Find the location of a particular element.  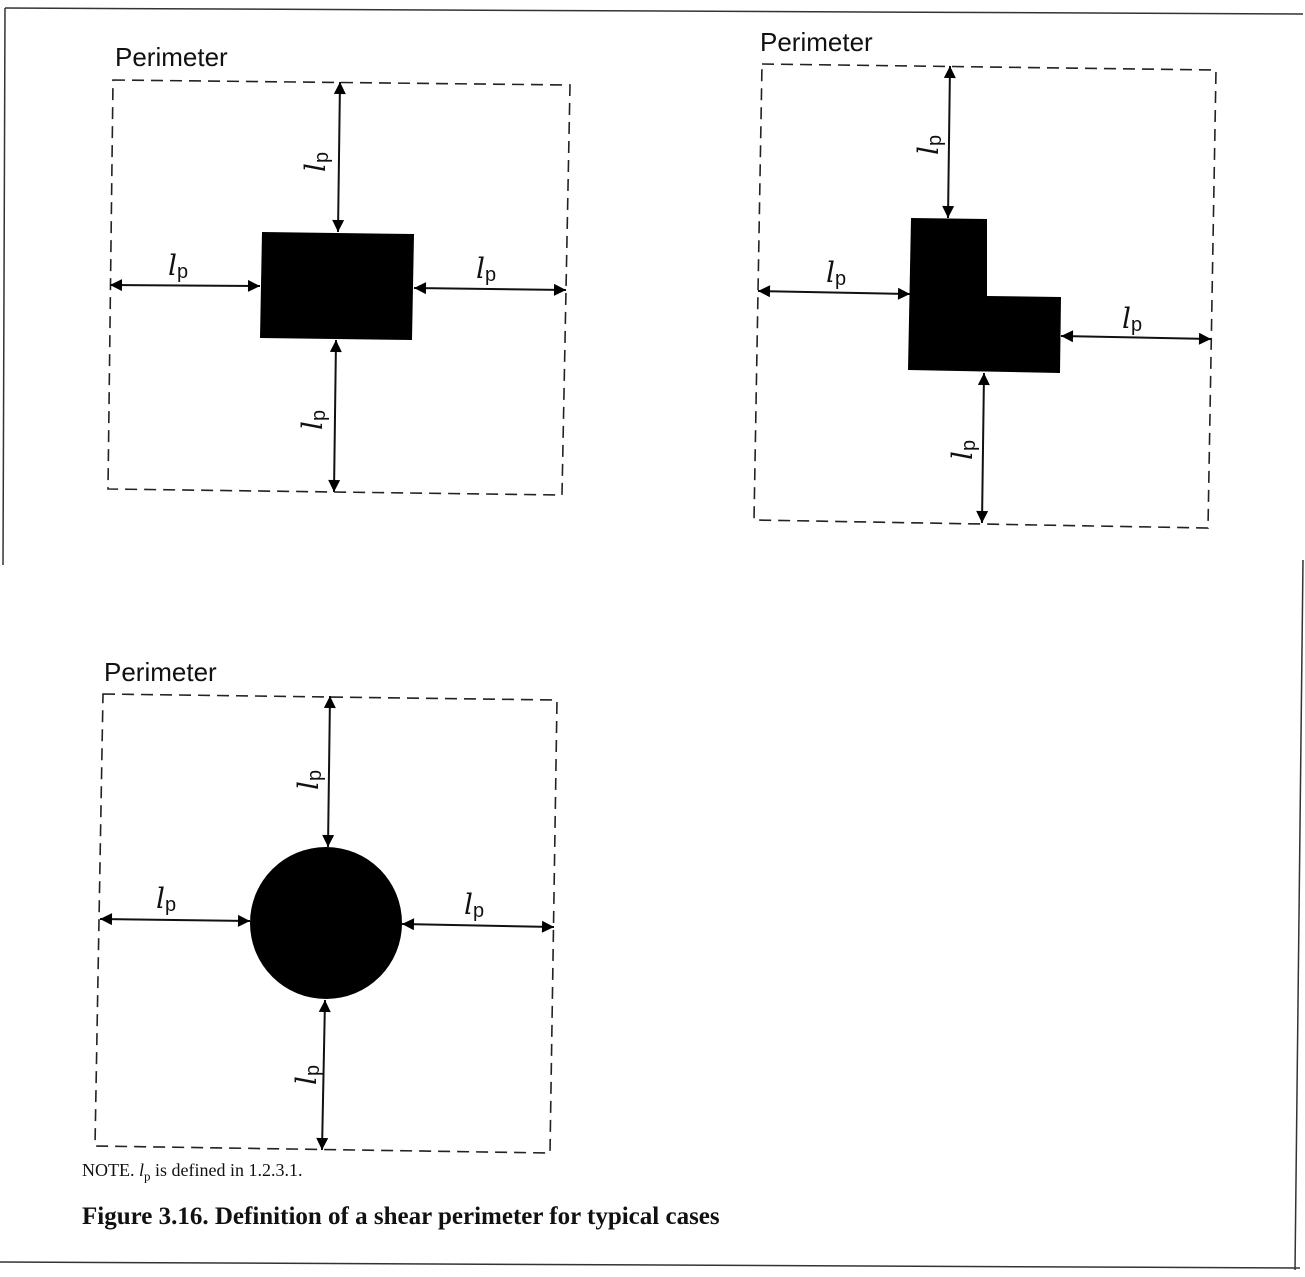

circular-column is located at coordinates (326, 923).